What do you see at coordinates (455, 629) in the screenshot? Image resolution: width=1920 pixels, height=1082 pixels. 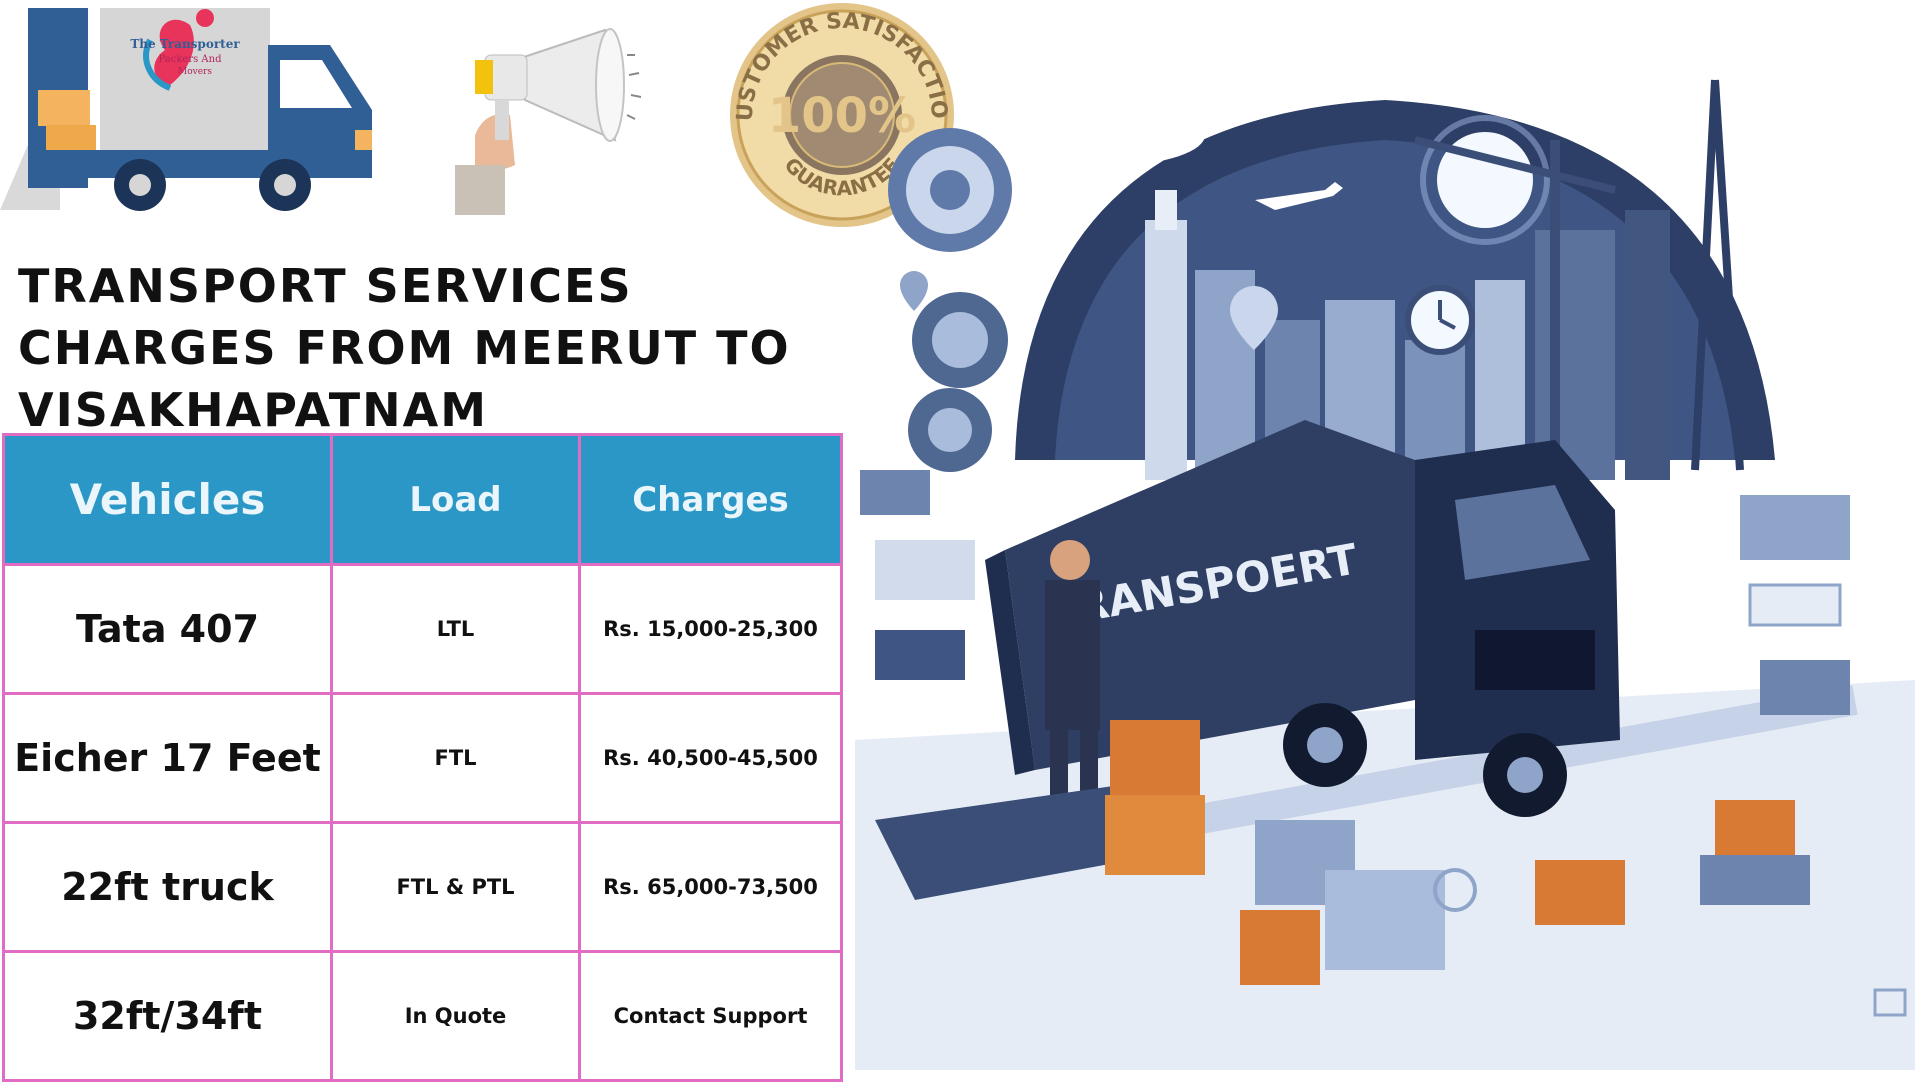 I see `load-cell: LTL` at bounding box center [455, 629].